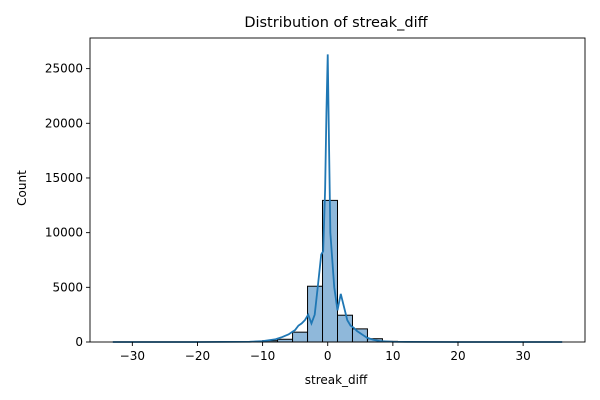 The width and height of the screenshot is (600, 400). I want to click on y-axis-ticks: 0 5000 10000 15000 20000 25000, so click(67, 205).